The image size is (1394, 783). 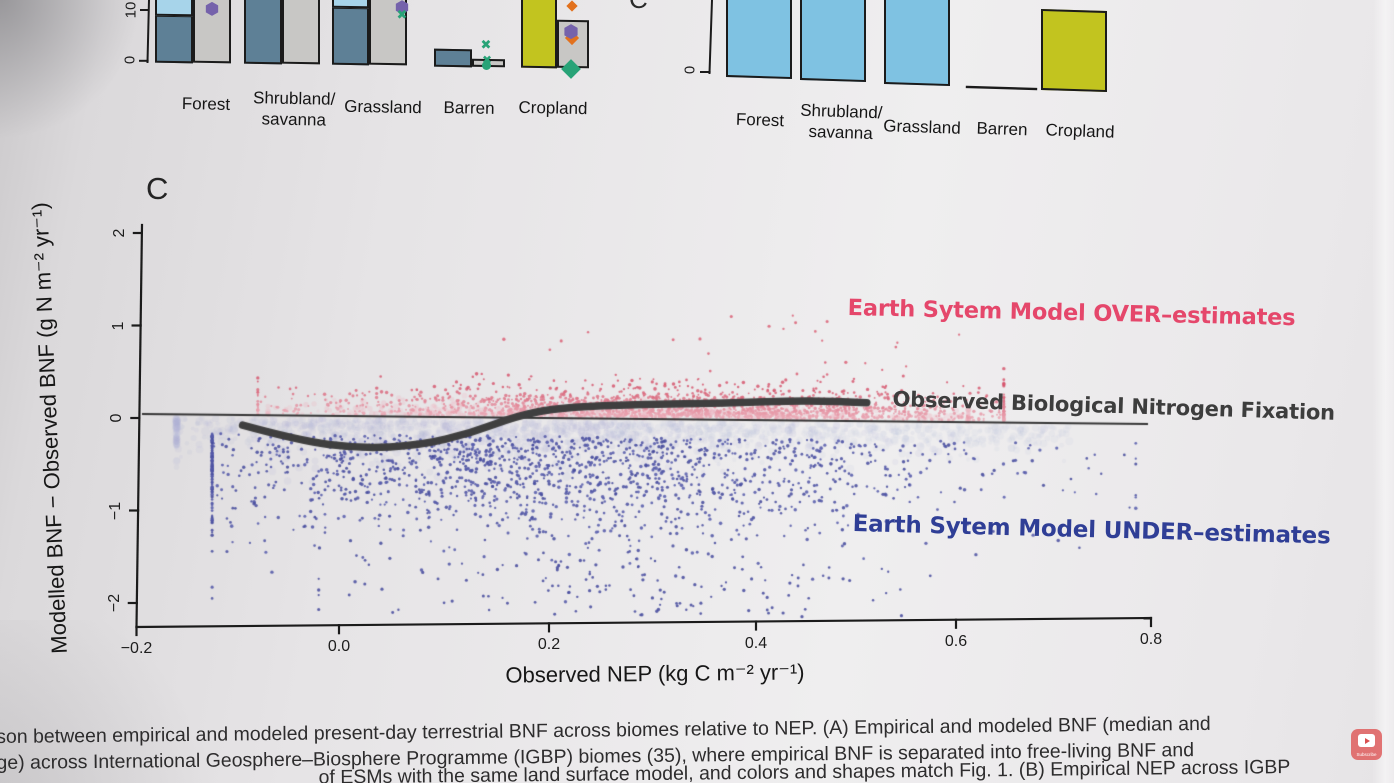 What do you see at coordinates (549, 645) in the screenshot?
I see `x-tick-label: 0.2` at bounding box center [549, 645].